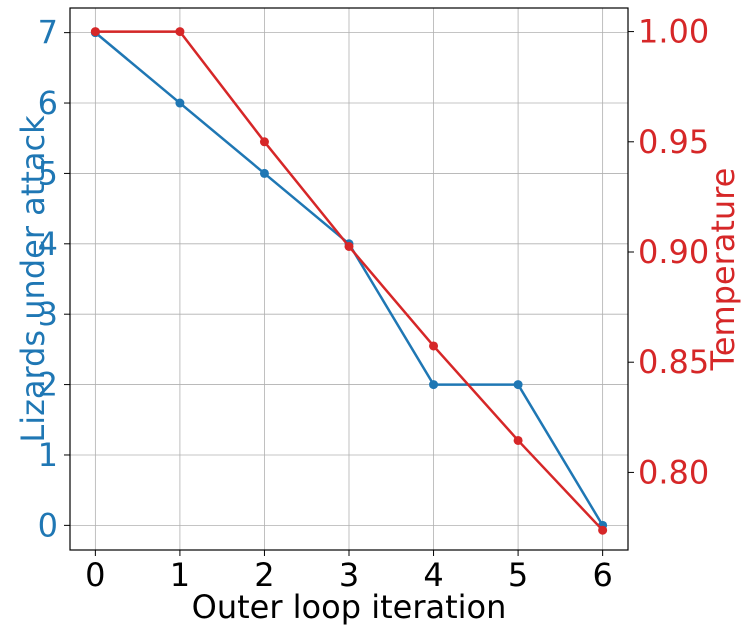  Describe the element at coordinates (48, 33) in the screenshot. I see `left-y-tick-label: 7` at that location.